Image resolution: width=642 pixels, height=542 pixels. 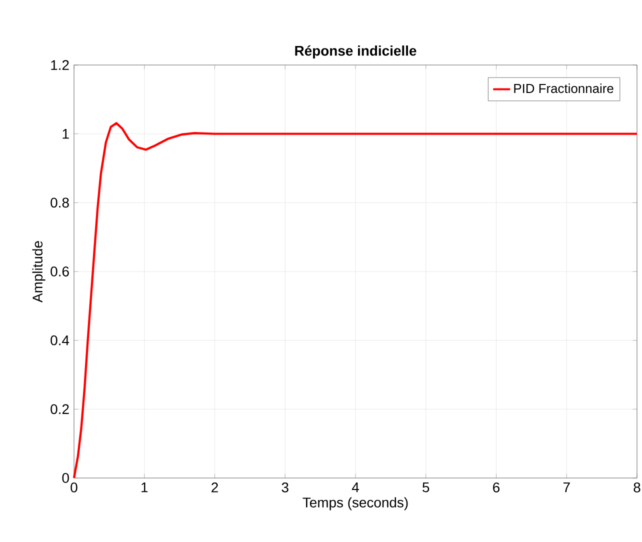 What do you see at coordinates (39, 271) in the screenshot?
I see `y-axis-title: Amplitude` at bounding box center [39, 271].